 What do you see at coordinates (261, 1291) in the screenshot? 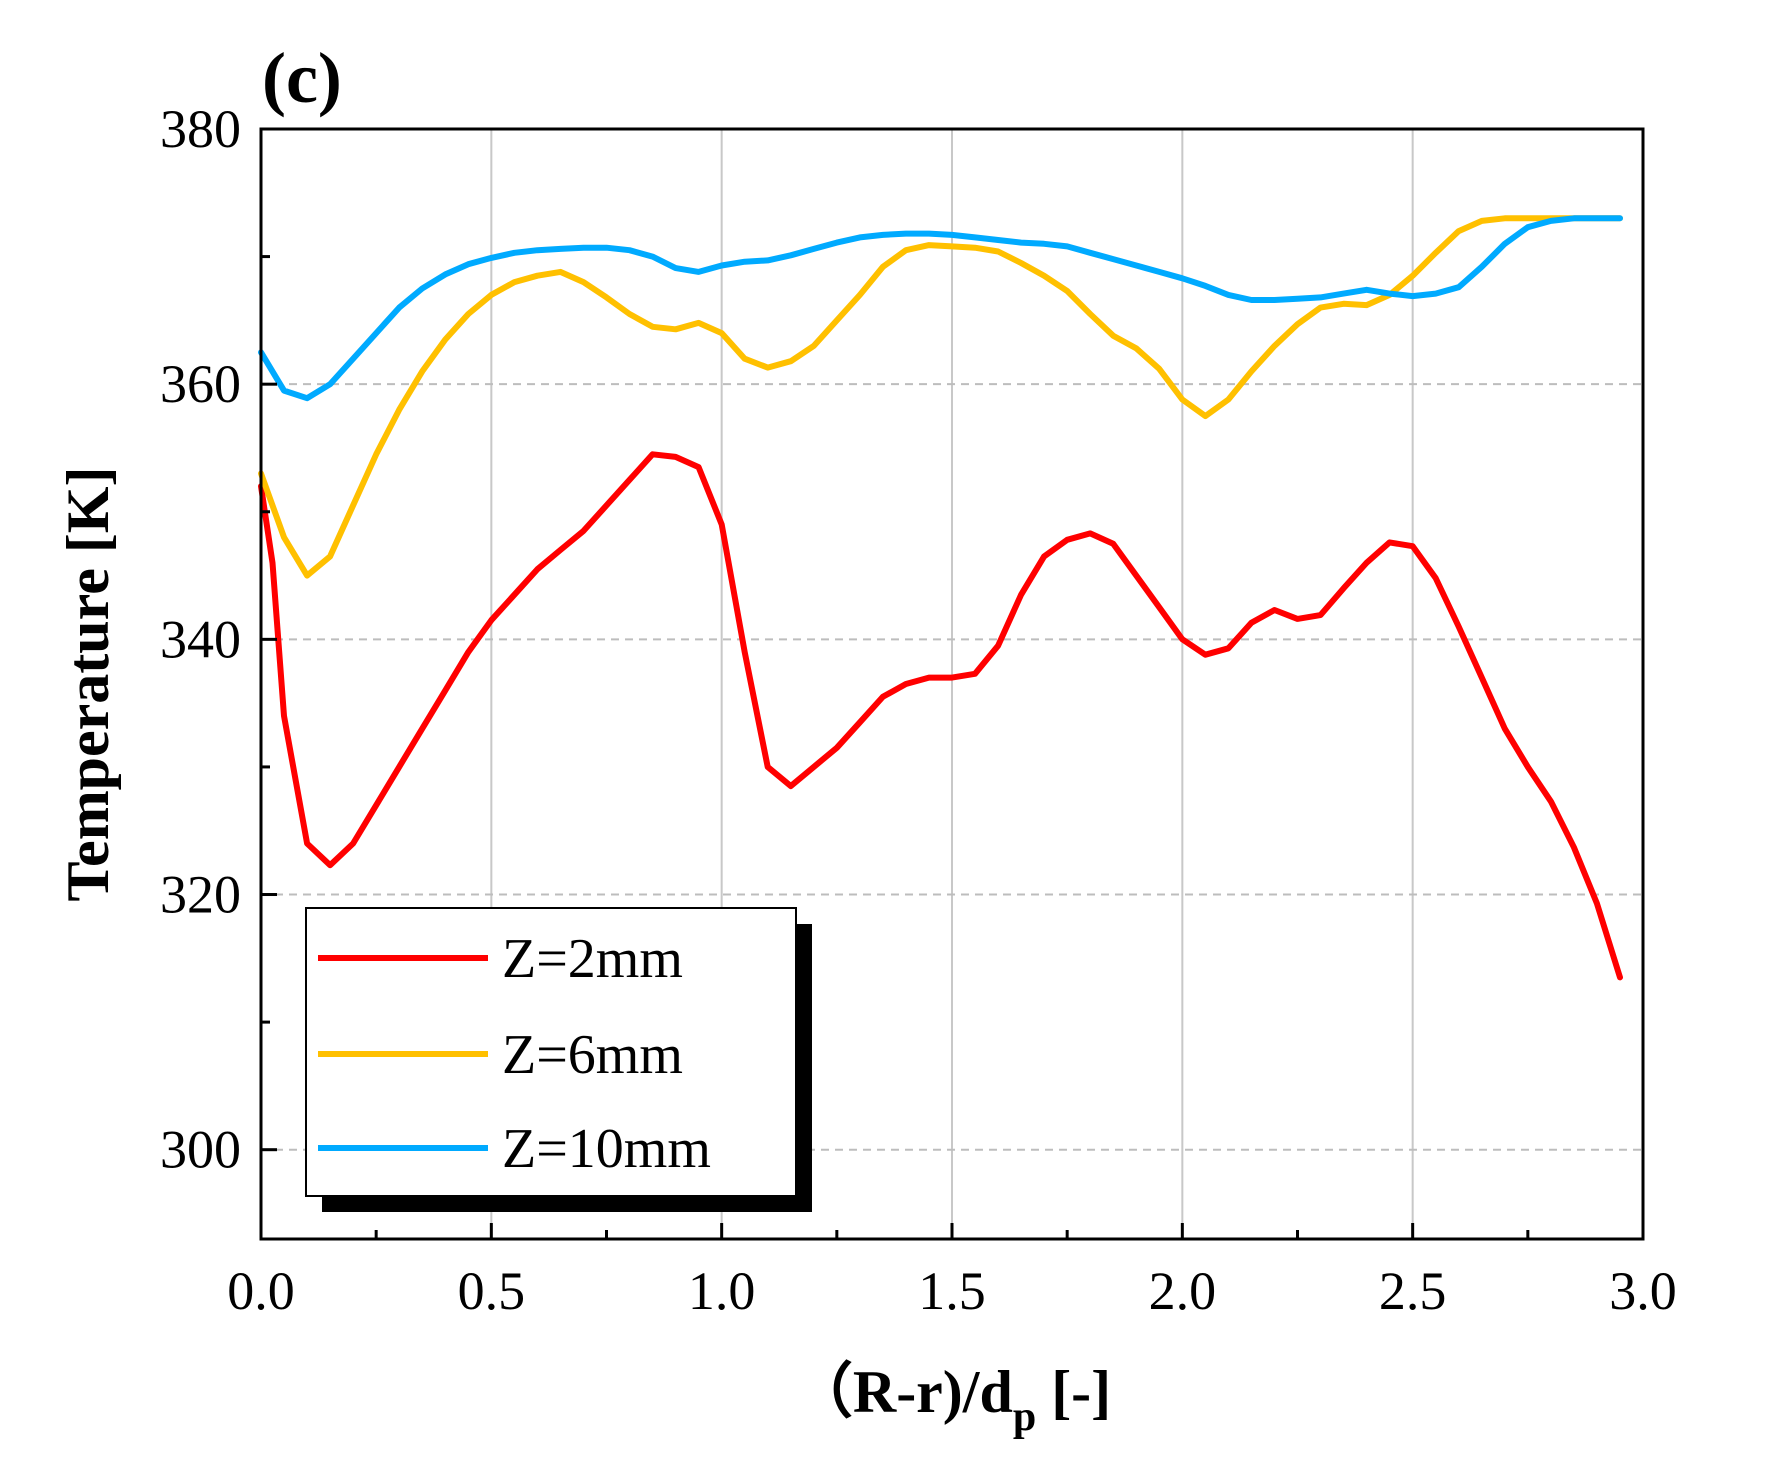
I see `x-tick-label: 0.0` at bounding box center [261, 1291].